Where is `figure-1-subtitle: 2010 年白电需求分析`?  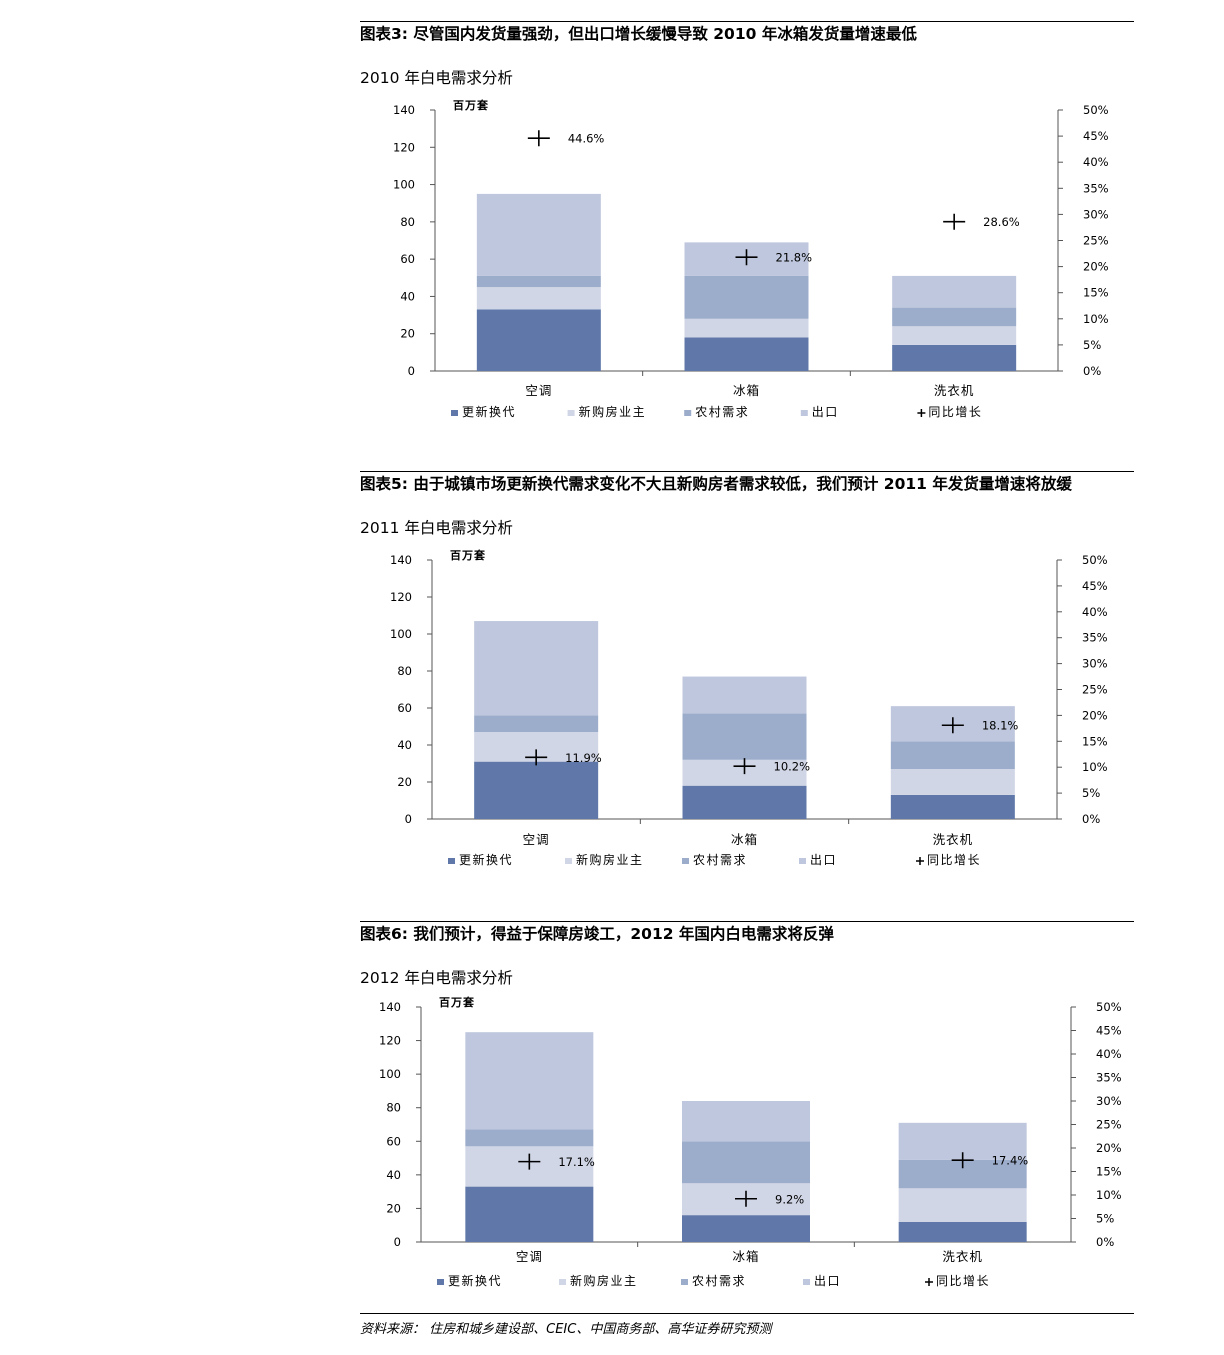
figure-1-subtitle: 2010 年白电需求分析 is located at coordinates (436, 78).